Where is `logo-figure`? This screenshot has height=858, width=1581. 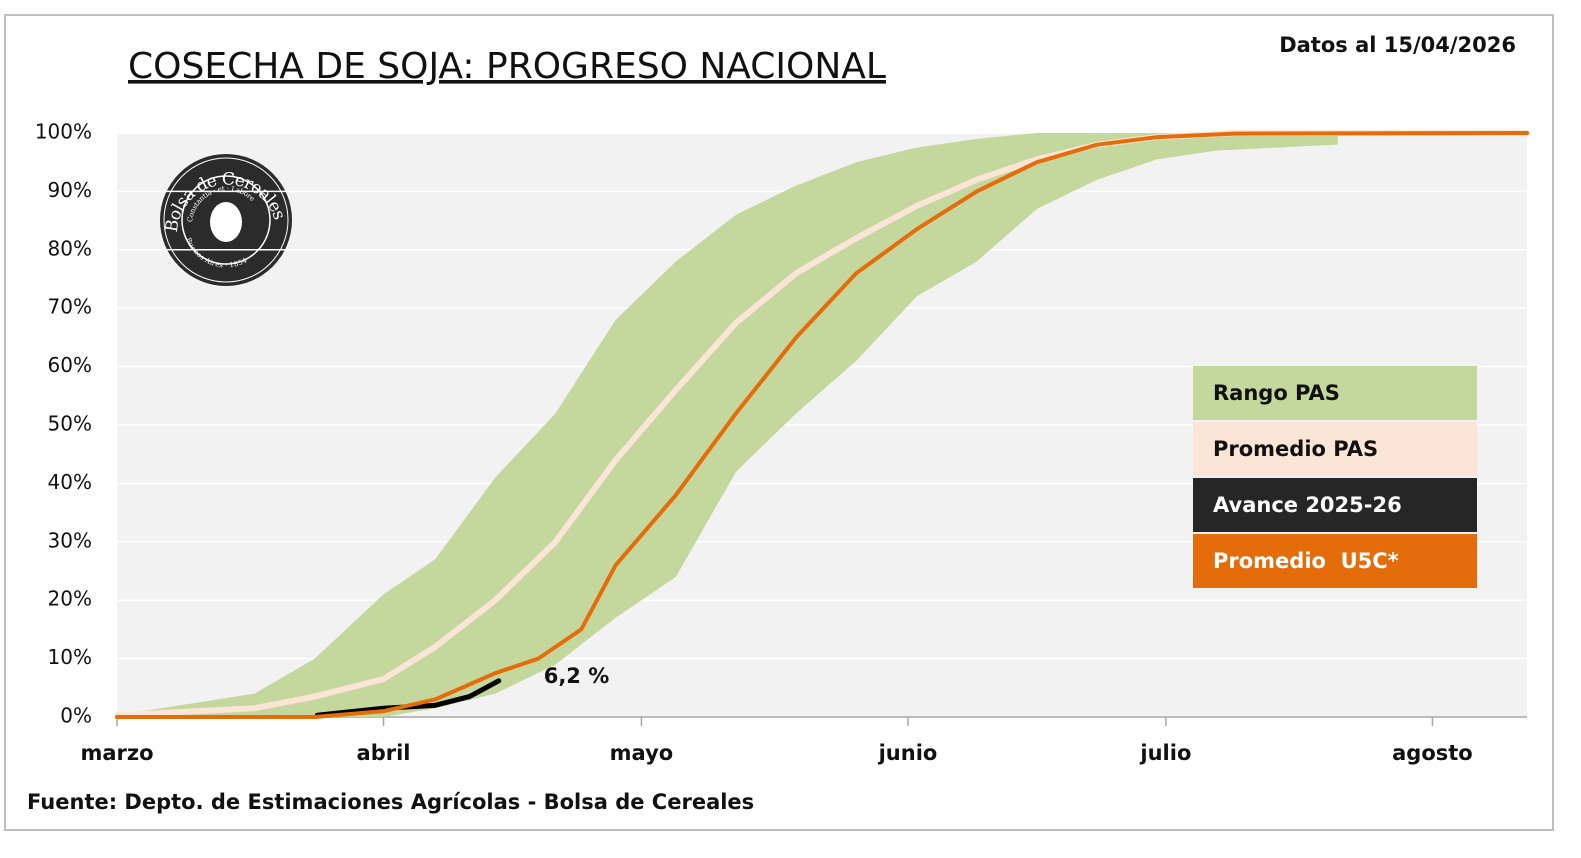 logo-figure is located at coordinates (226, 222).